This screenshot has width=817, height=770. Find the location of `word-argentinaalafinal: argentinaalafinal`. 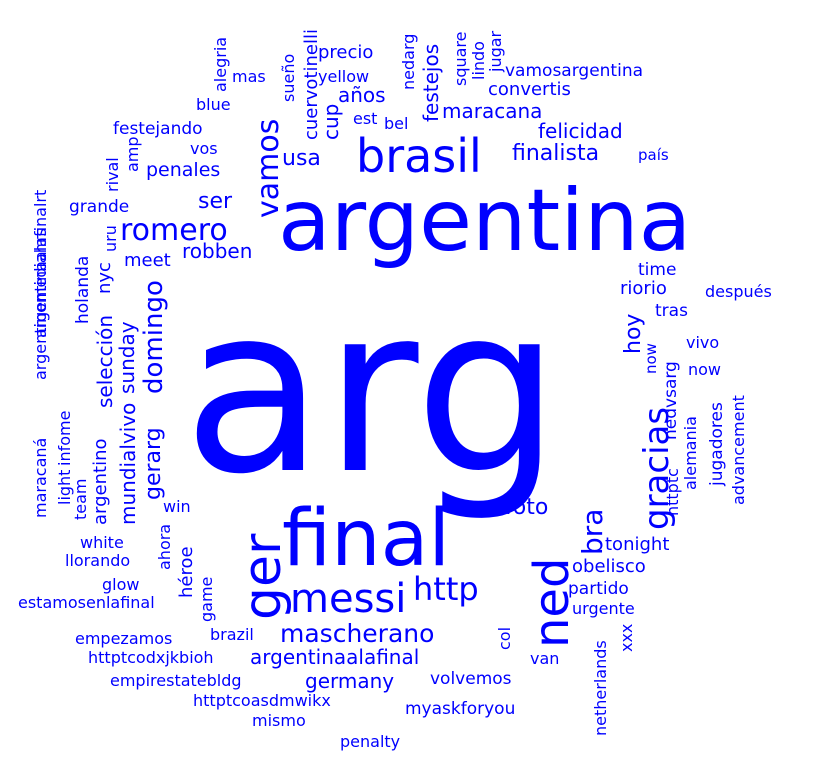

word-argentinaalafinal: argentinaalafinal is located at coordinates (334, 657).